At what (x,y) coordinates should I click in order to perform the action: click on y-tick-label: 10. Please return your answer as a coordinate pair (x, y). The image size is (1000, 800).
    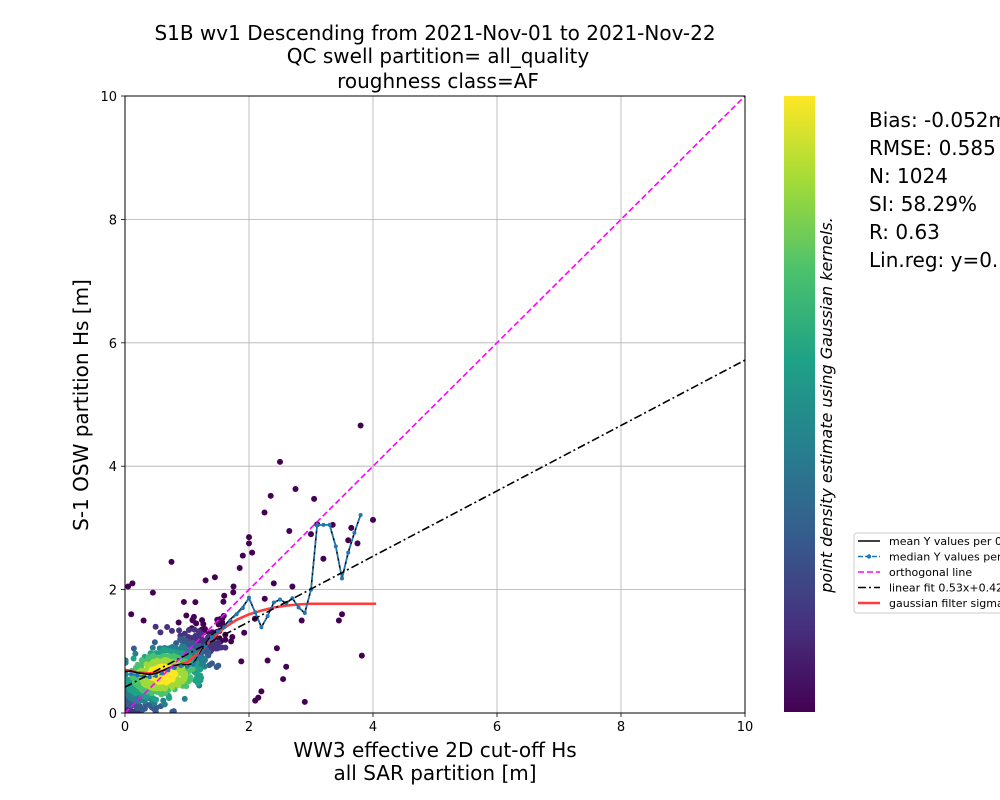
    Looking at the image, I should click on (108, 97).